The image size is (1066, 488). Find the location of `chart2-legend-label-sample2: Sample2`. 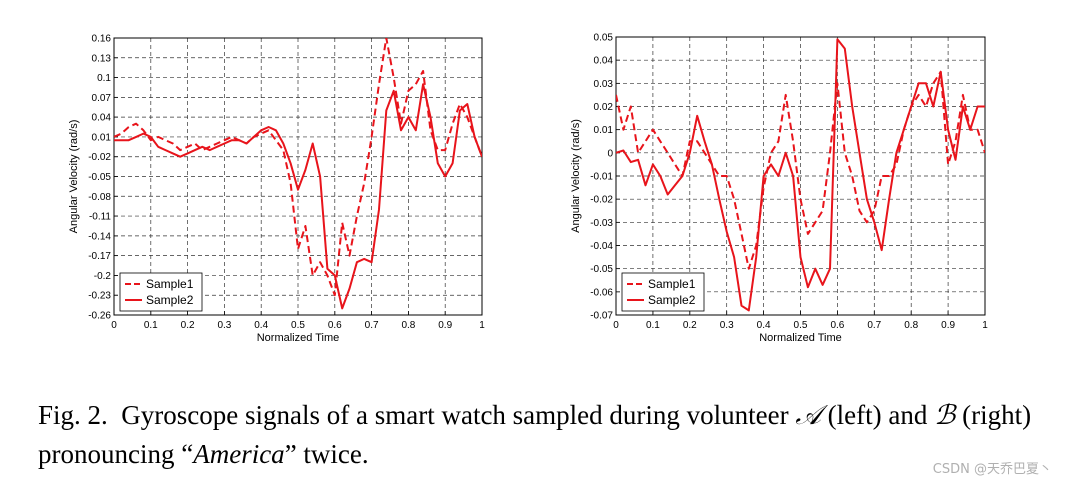

chart2-legend-label-sample2: Sample2 is located at coordinates (672, 300).